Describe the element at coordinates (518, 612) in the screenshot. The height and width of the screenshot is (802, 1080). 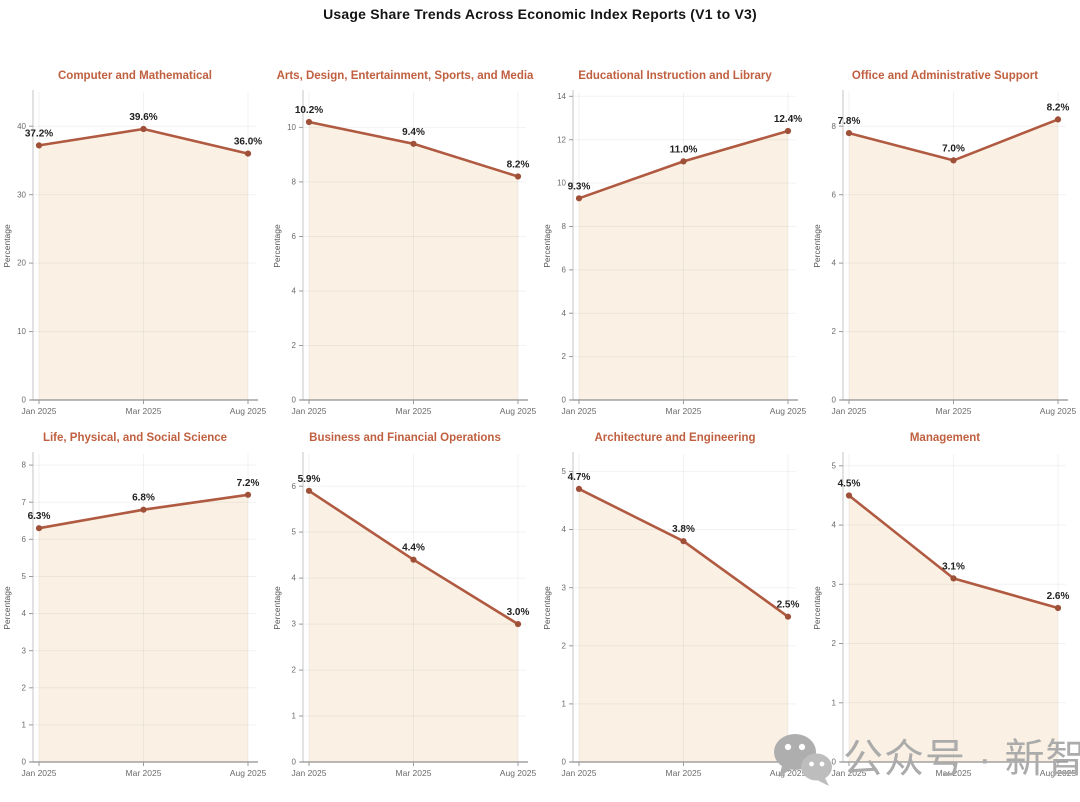
I see `data-point-label: 3.0%` at that location.